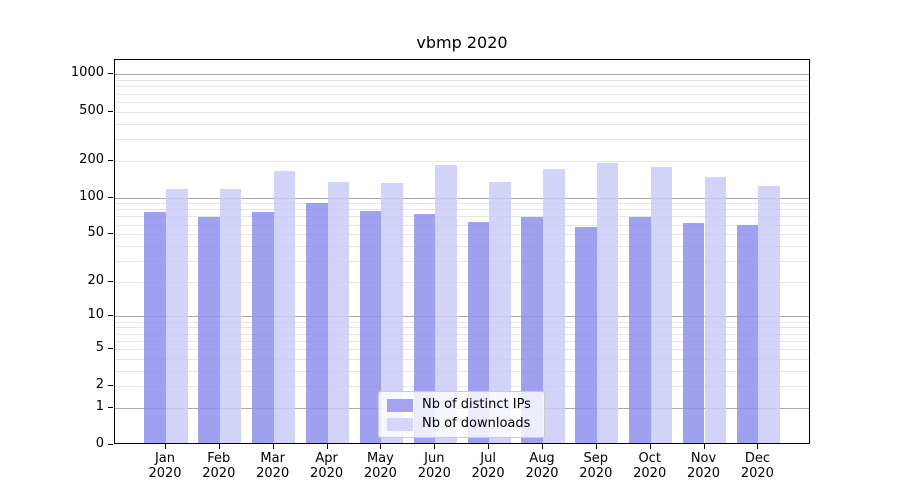  Describe the element at coordinates (99, 385) in the screenshot. I see `y-tick-label: 2` at that location.